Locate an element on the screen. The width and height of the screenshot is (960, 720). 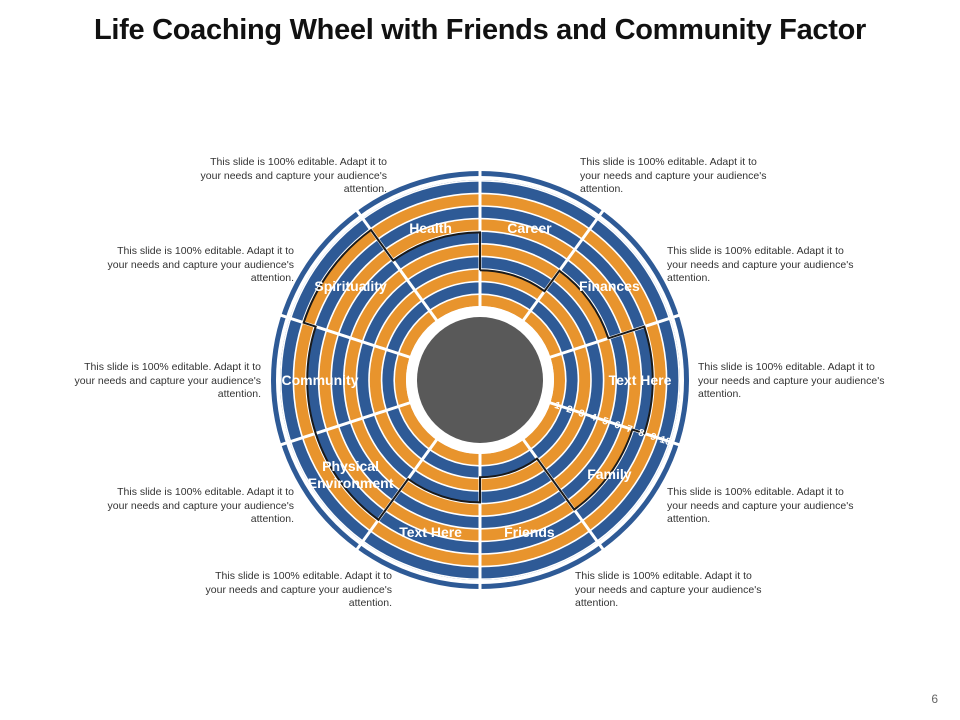
segment-label-family: Family is located at coordinates (609, 474).